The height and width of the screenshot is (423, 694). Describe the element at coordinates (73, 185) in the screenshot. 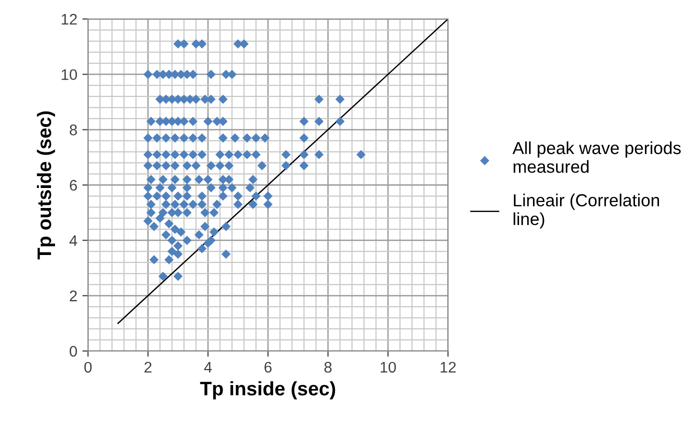

I see `y-tick-label: 6` at that location.